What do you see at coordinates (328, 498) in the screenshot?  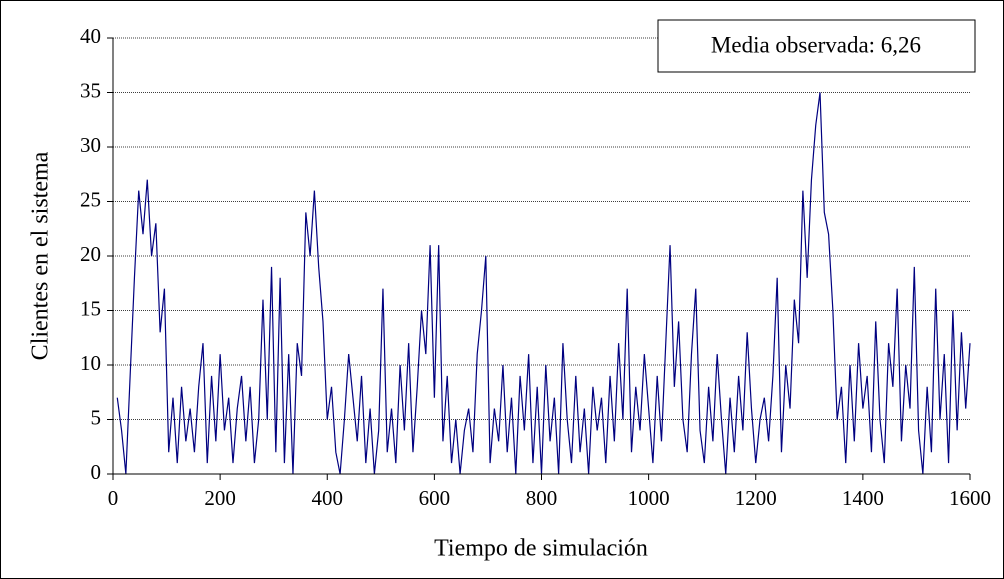 I see `x-tick-label: 400` at bounding box center [328, 498].